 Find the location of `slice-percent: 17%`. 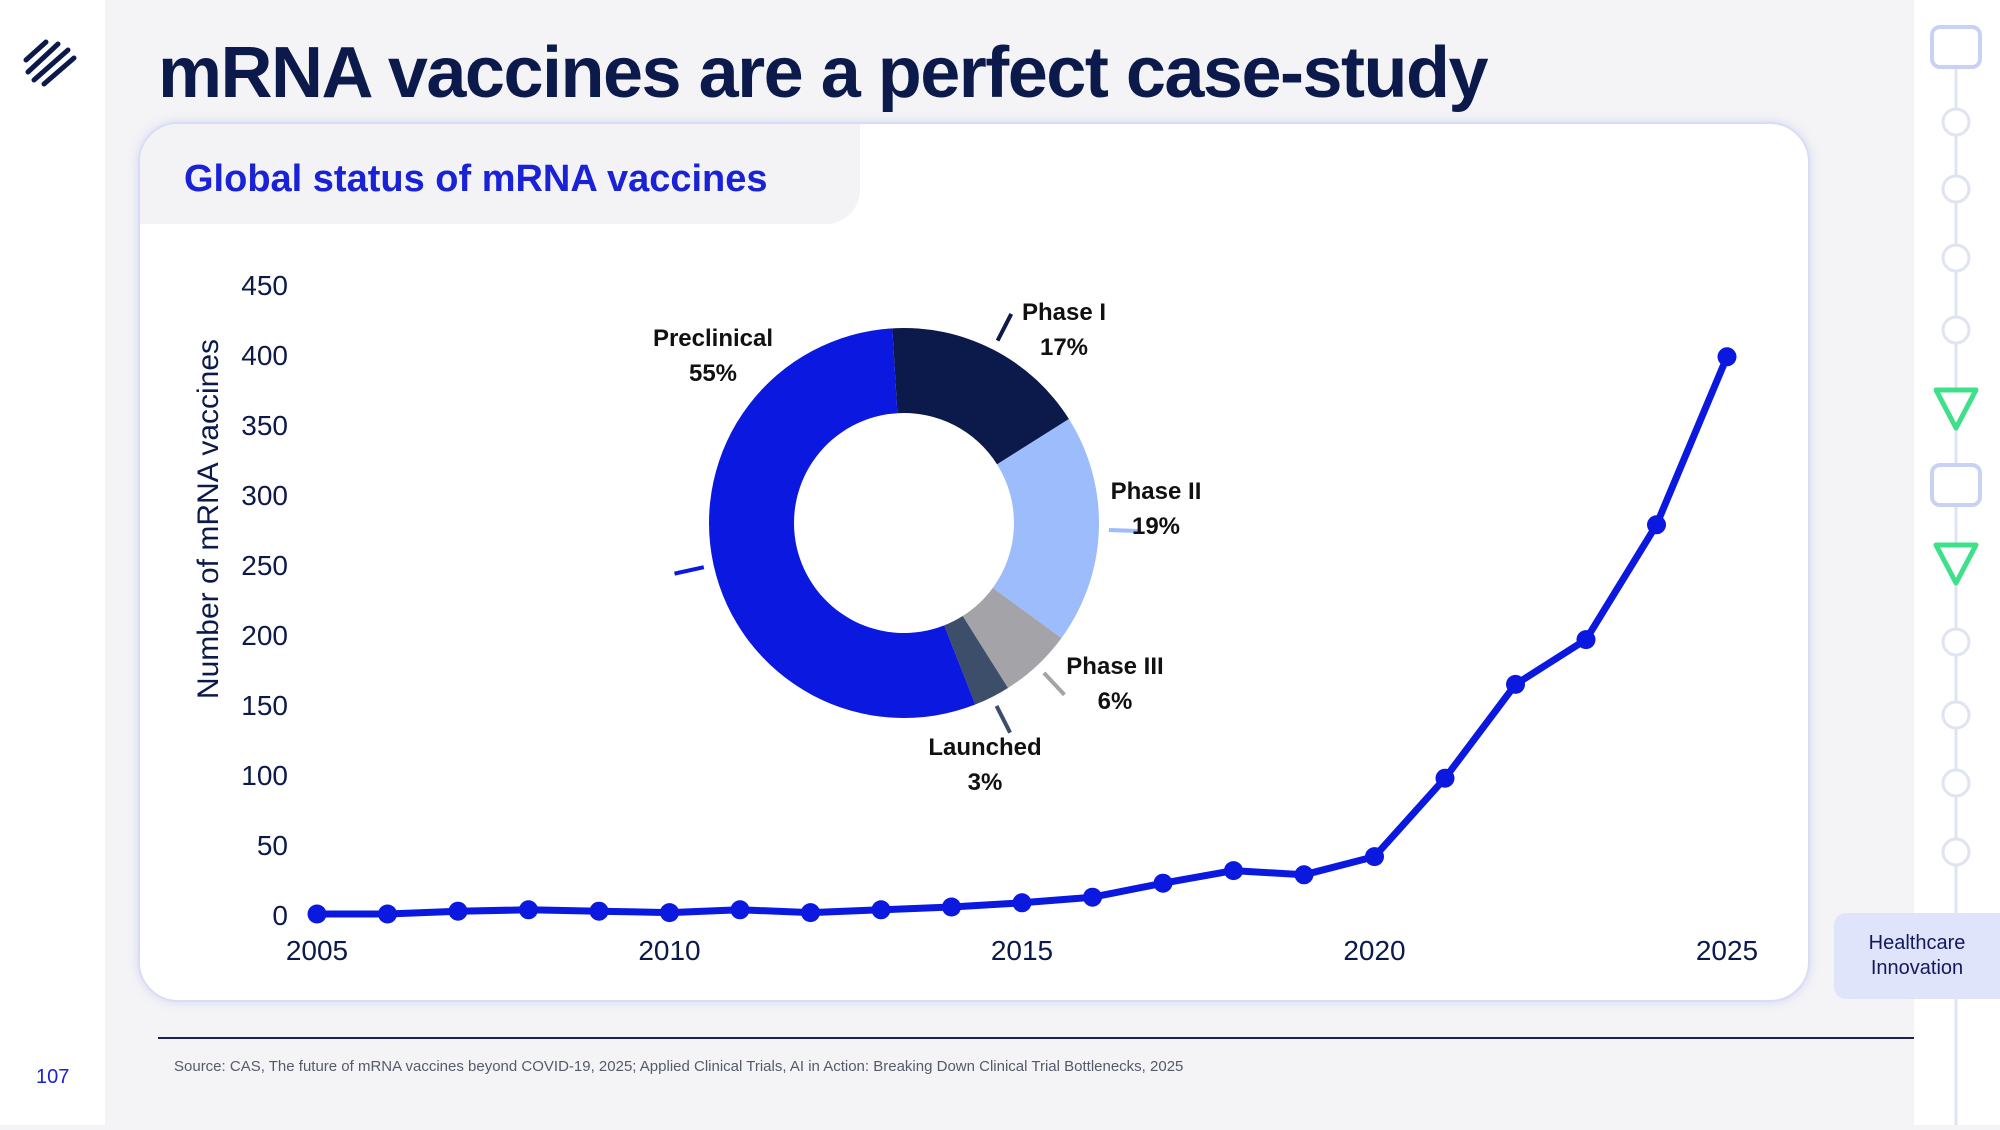

slice-percent: 17% is located at coordinates (1064, 347).